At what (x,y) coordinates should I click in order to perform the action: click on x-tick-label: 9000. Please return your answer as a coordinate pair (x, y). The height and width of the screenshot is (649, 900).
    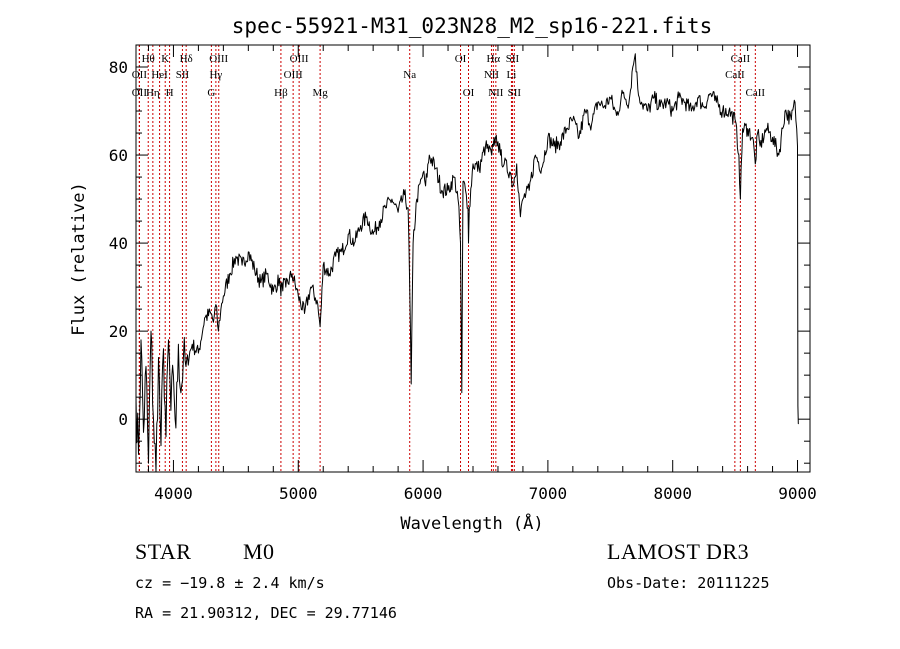
    Looking at the image, I should click on (797, 493).